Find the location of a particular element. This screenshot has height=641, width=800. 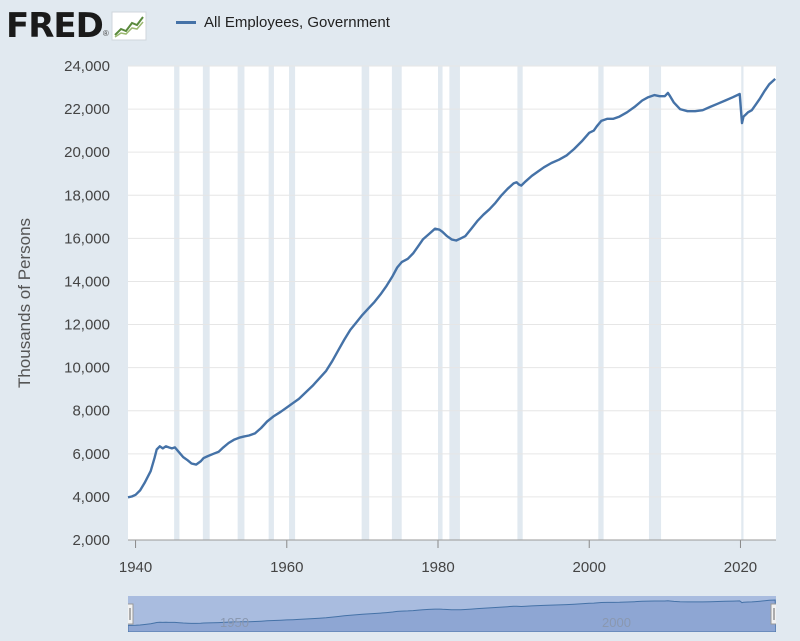

y-tick-label: 24,000 is located at coordinates (87, 66).